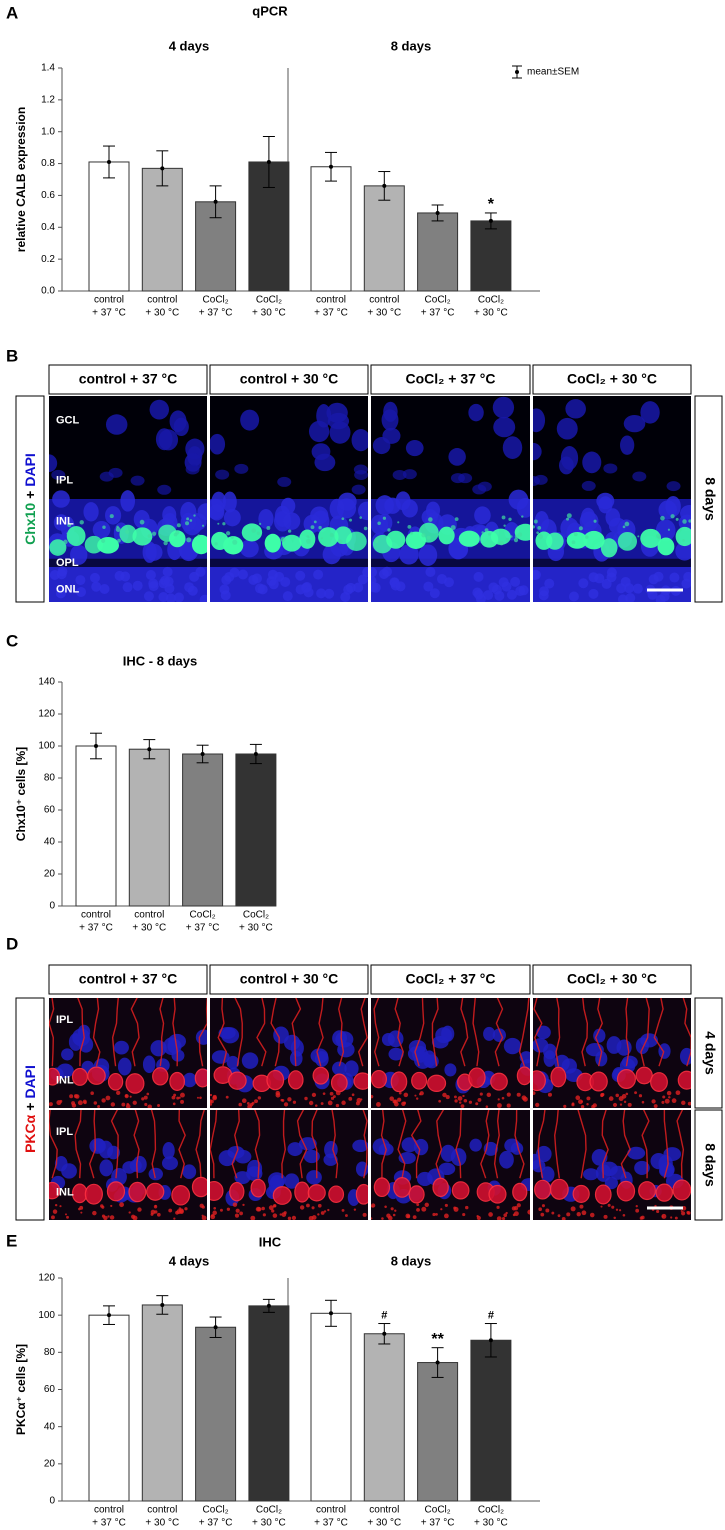 The width and height of the screenshot is (725, 1530). Describe the element at coordinates (50, 842) in the screenshot. I see `y-tick-label: 40` at that location.